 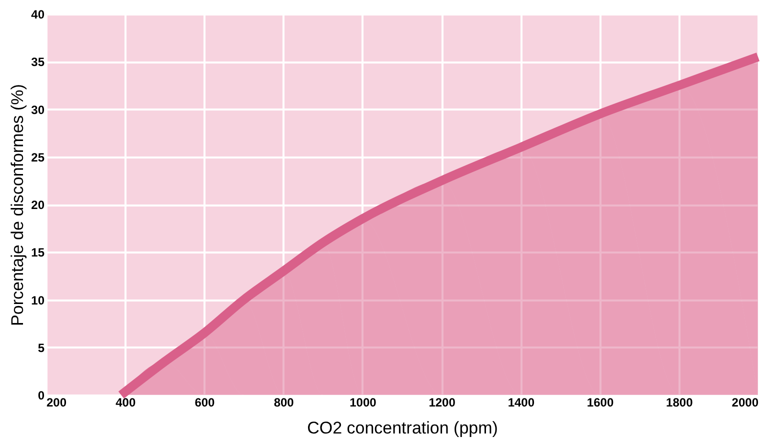 What do you see at coordinates (41, 347) in the screenshot?
I see `y-tick-label: 5` at bounding box center [41, 347].